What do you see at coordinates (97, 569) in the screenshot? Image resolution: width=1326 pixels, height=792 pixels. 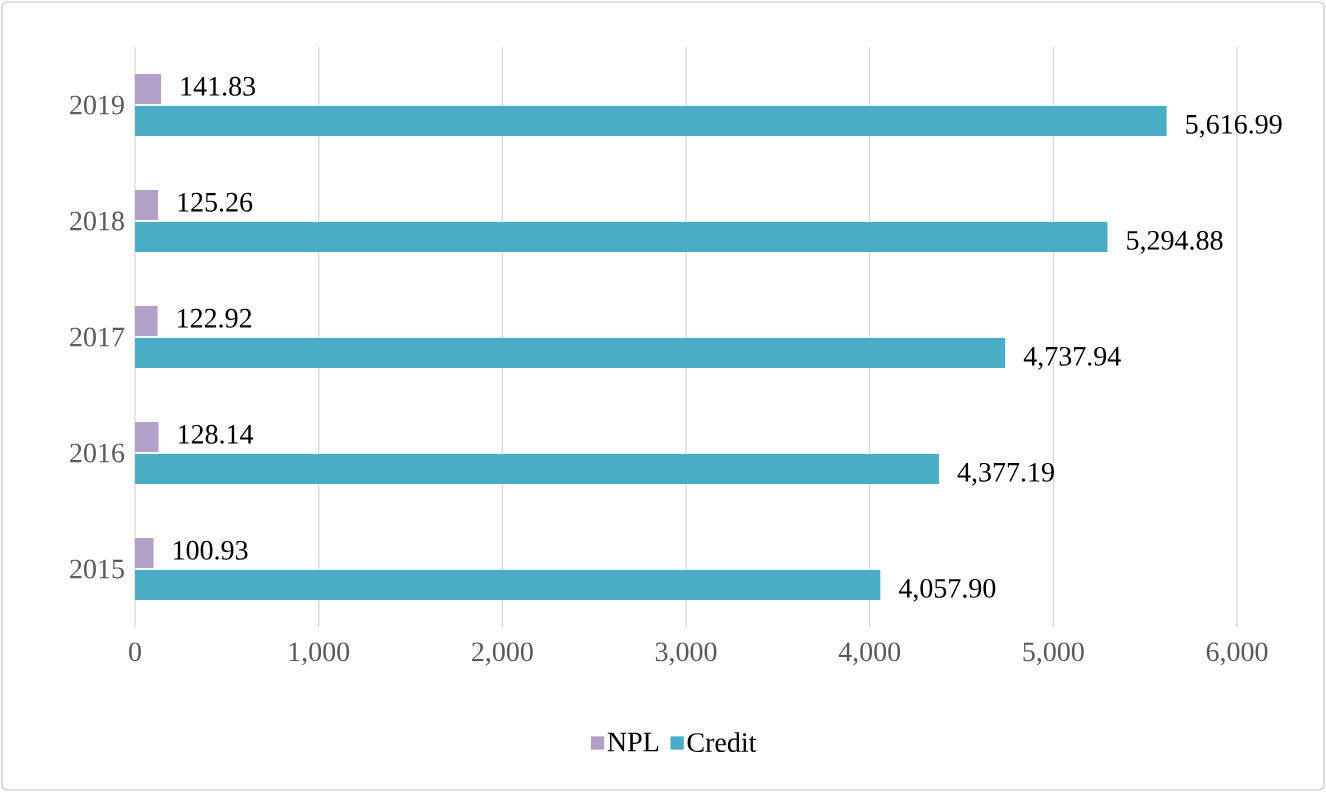 I see `y-tick-label: 2015` at bounding box center [97, 569].